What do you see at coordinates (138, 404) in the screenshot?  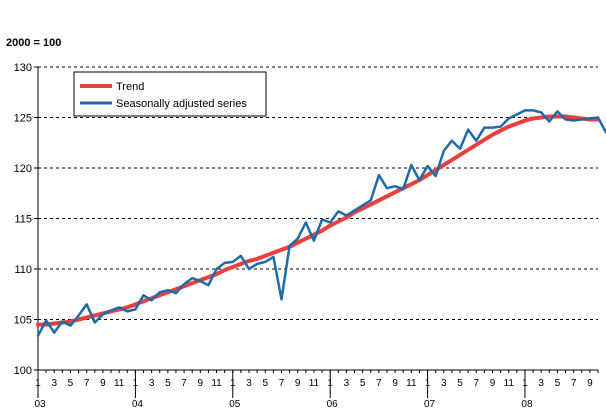 I see `x-year-label: 04` at bounding box center [138, 404].